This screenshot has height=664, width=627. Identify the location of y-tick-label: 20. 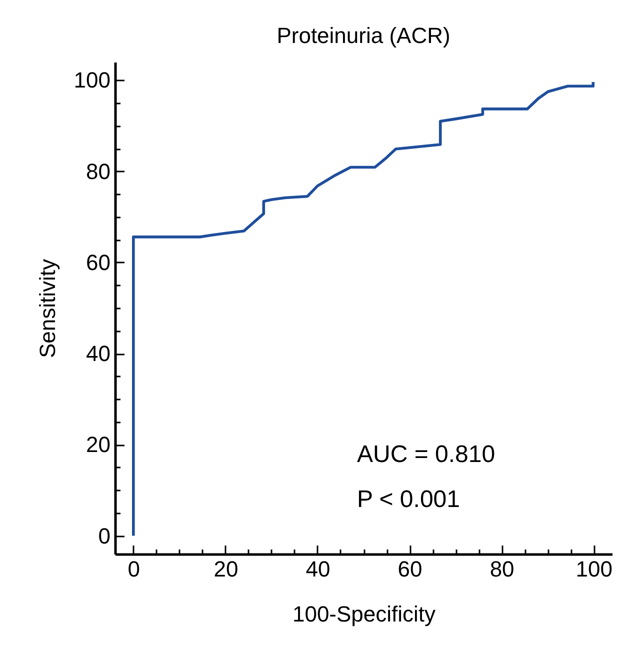
(98, 445).